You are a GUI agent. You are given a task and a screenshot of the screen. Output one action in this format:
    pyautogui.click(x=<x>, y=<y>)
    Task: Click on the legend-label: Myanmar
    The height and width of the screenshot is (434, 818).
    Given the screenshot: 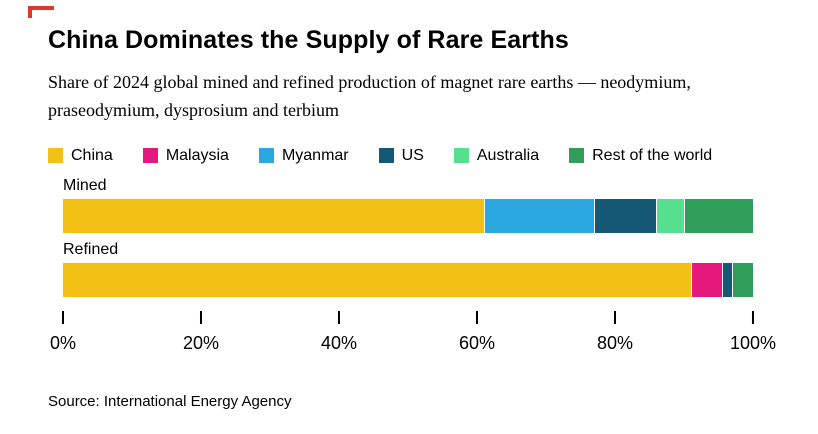 What is the action you would take?
    pyautogui.click(x=315, y=155)
    